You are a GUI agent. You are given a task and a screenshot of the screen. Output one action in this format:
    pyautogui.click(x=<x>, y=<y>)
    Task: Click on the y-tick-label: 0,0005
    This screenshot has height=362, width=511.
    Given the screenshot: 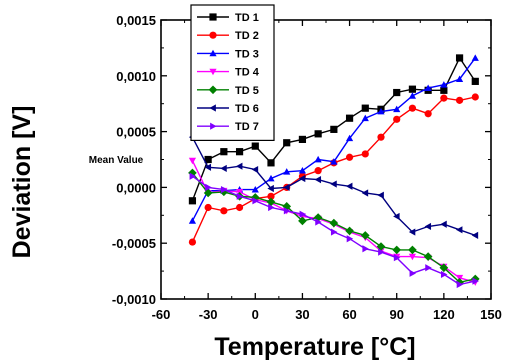 What is the action you would take?
    pyautogui.click(x=136, y=132)
    